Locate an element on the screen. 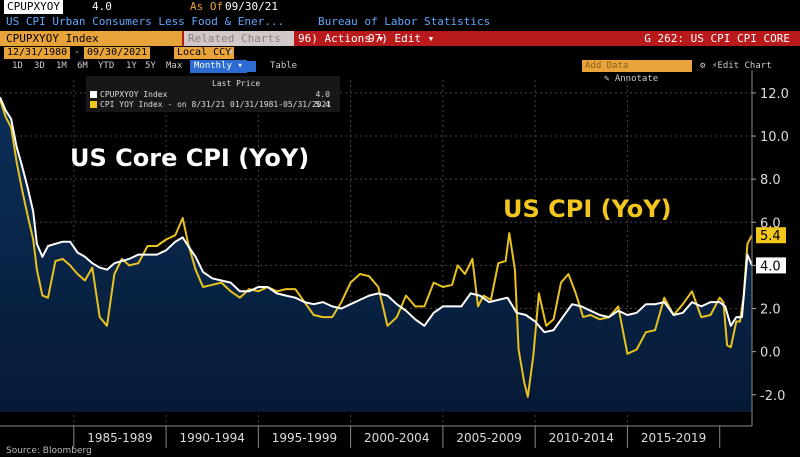 This screenshot has height=457, width=800. edit-menu: 97) Edit ▾ is located at coordinates (401, 38).